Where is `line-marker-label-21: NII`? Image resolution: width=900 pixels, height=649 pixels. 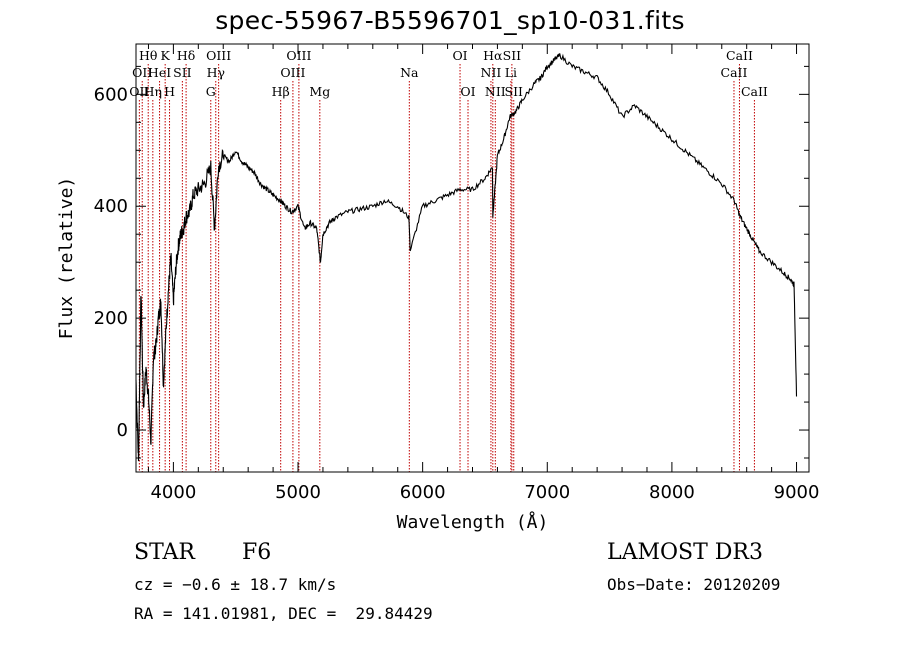 line-marker-label-21: NII is located at coordinates (495, 91).